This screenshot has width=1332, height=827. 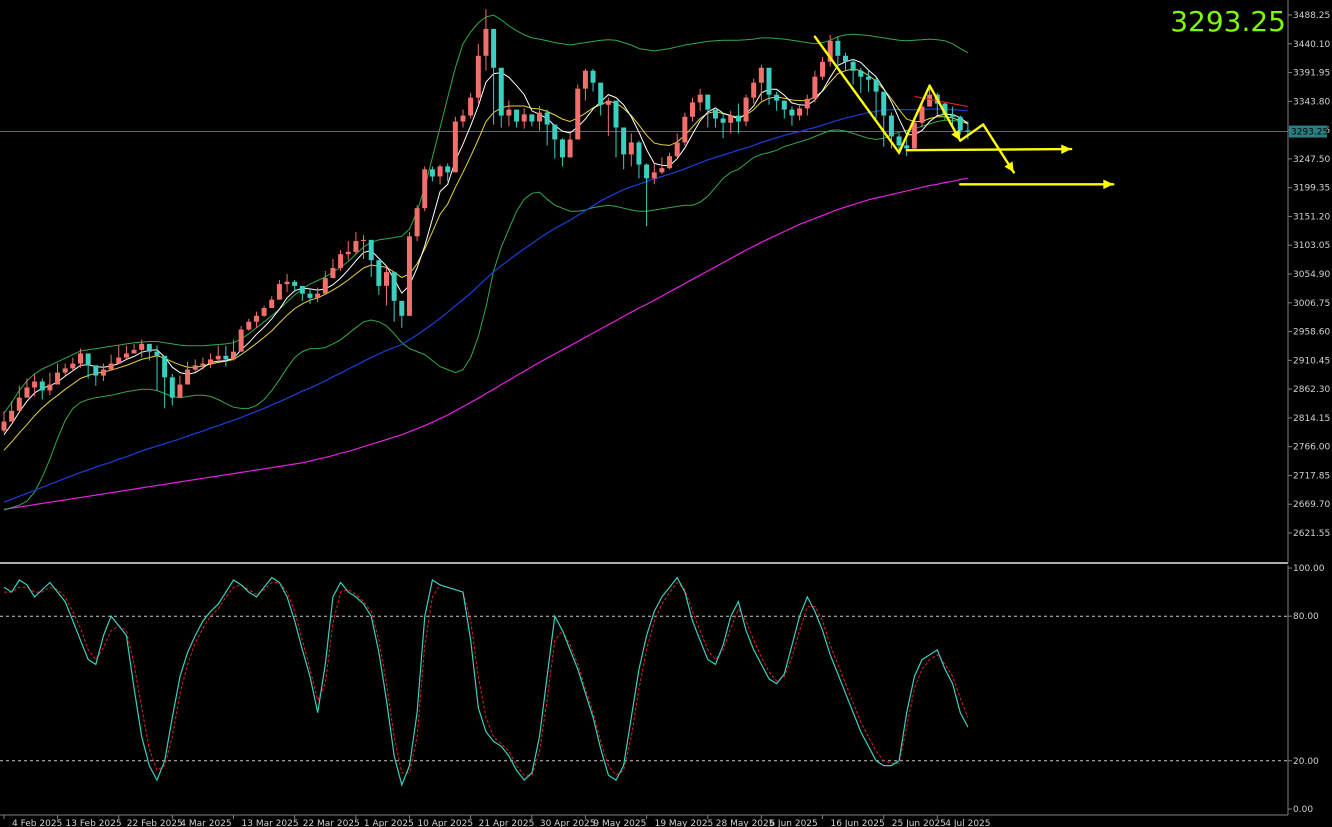 I want to click on final-down-arrowhead, so click(x=1009, y=167).